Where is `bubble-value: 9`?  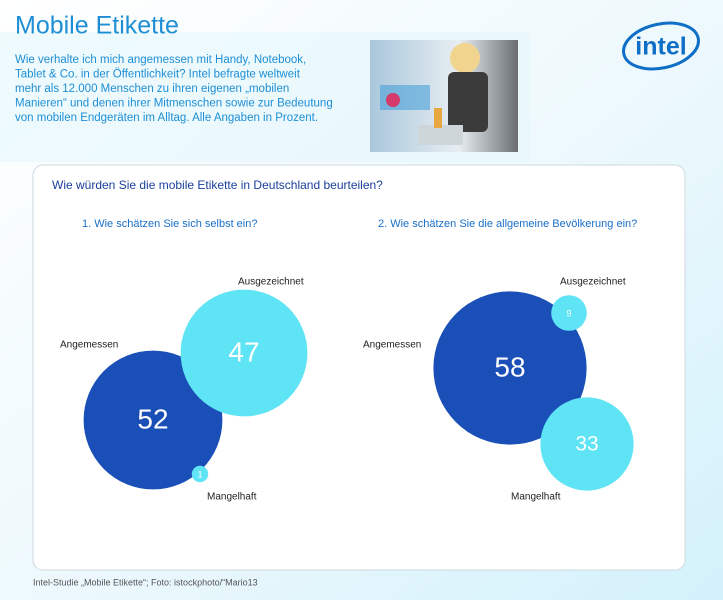
bubble-value: 9 is located at coordinates (568, 313).